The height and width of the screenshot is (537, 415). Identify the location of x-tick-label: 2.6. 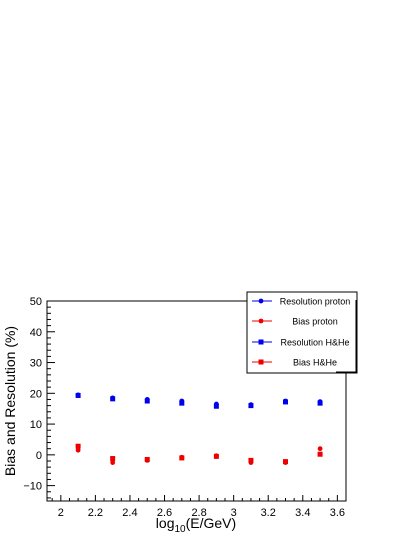
(164, 513).